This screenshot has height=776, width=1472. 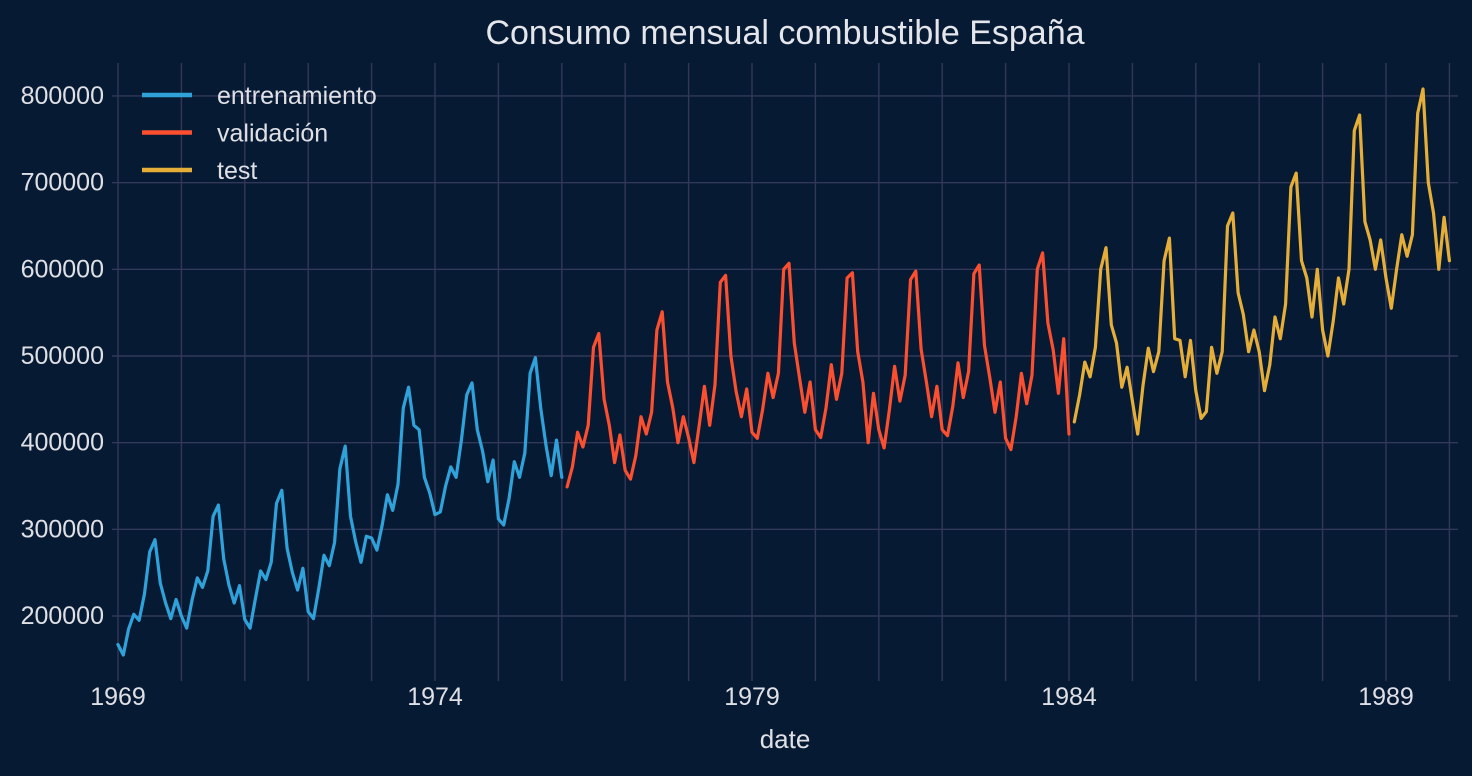 What do you see at coordinates (62, 616) in the screenshot?
I see `y-tick-label: 200000` at bounding box center [62, 616].